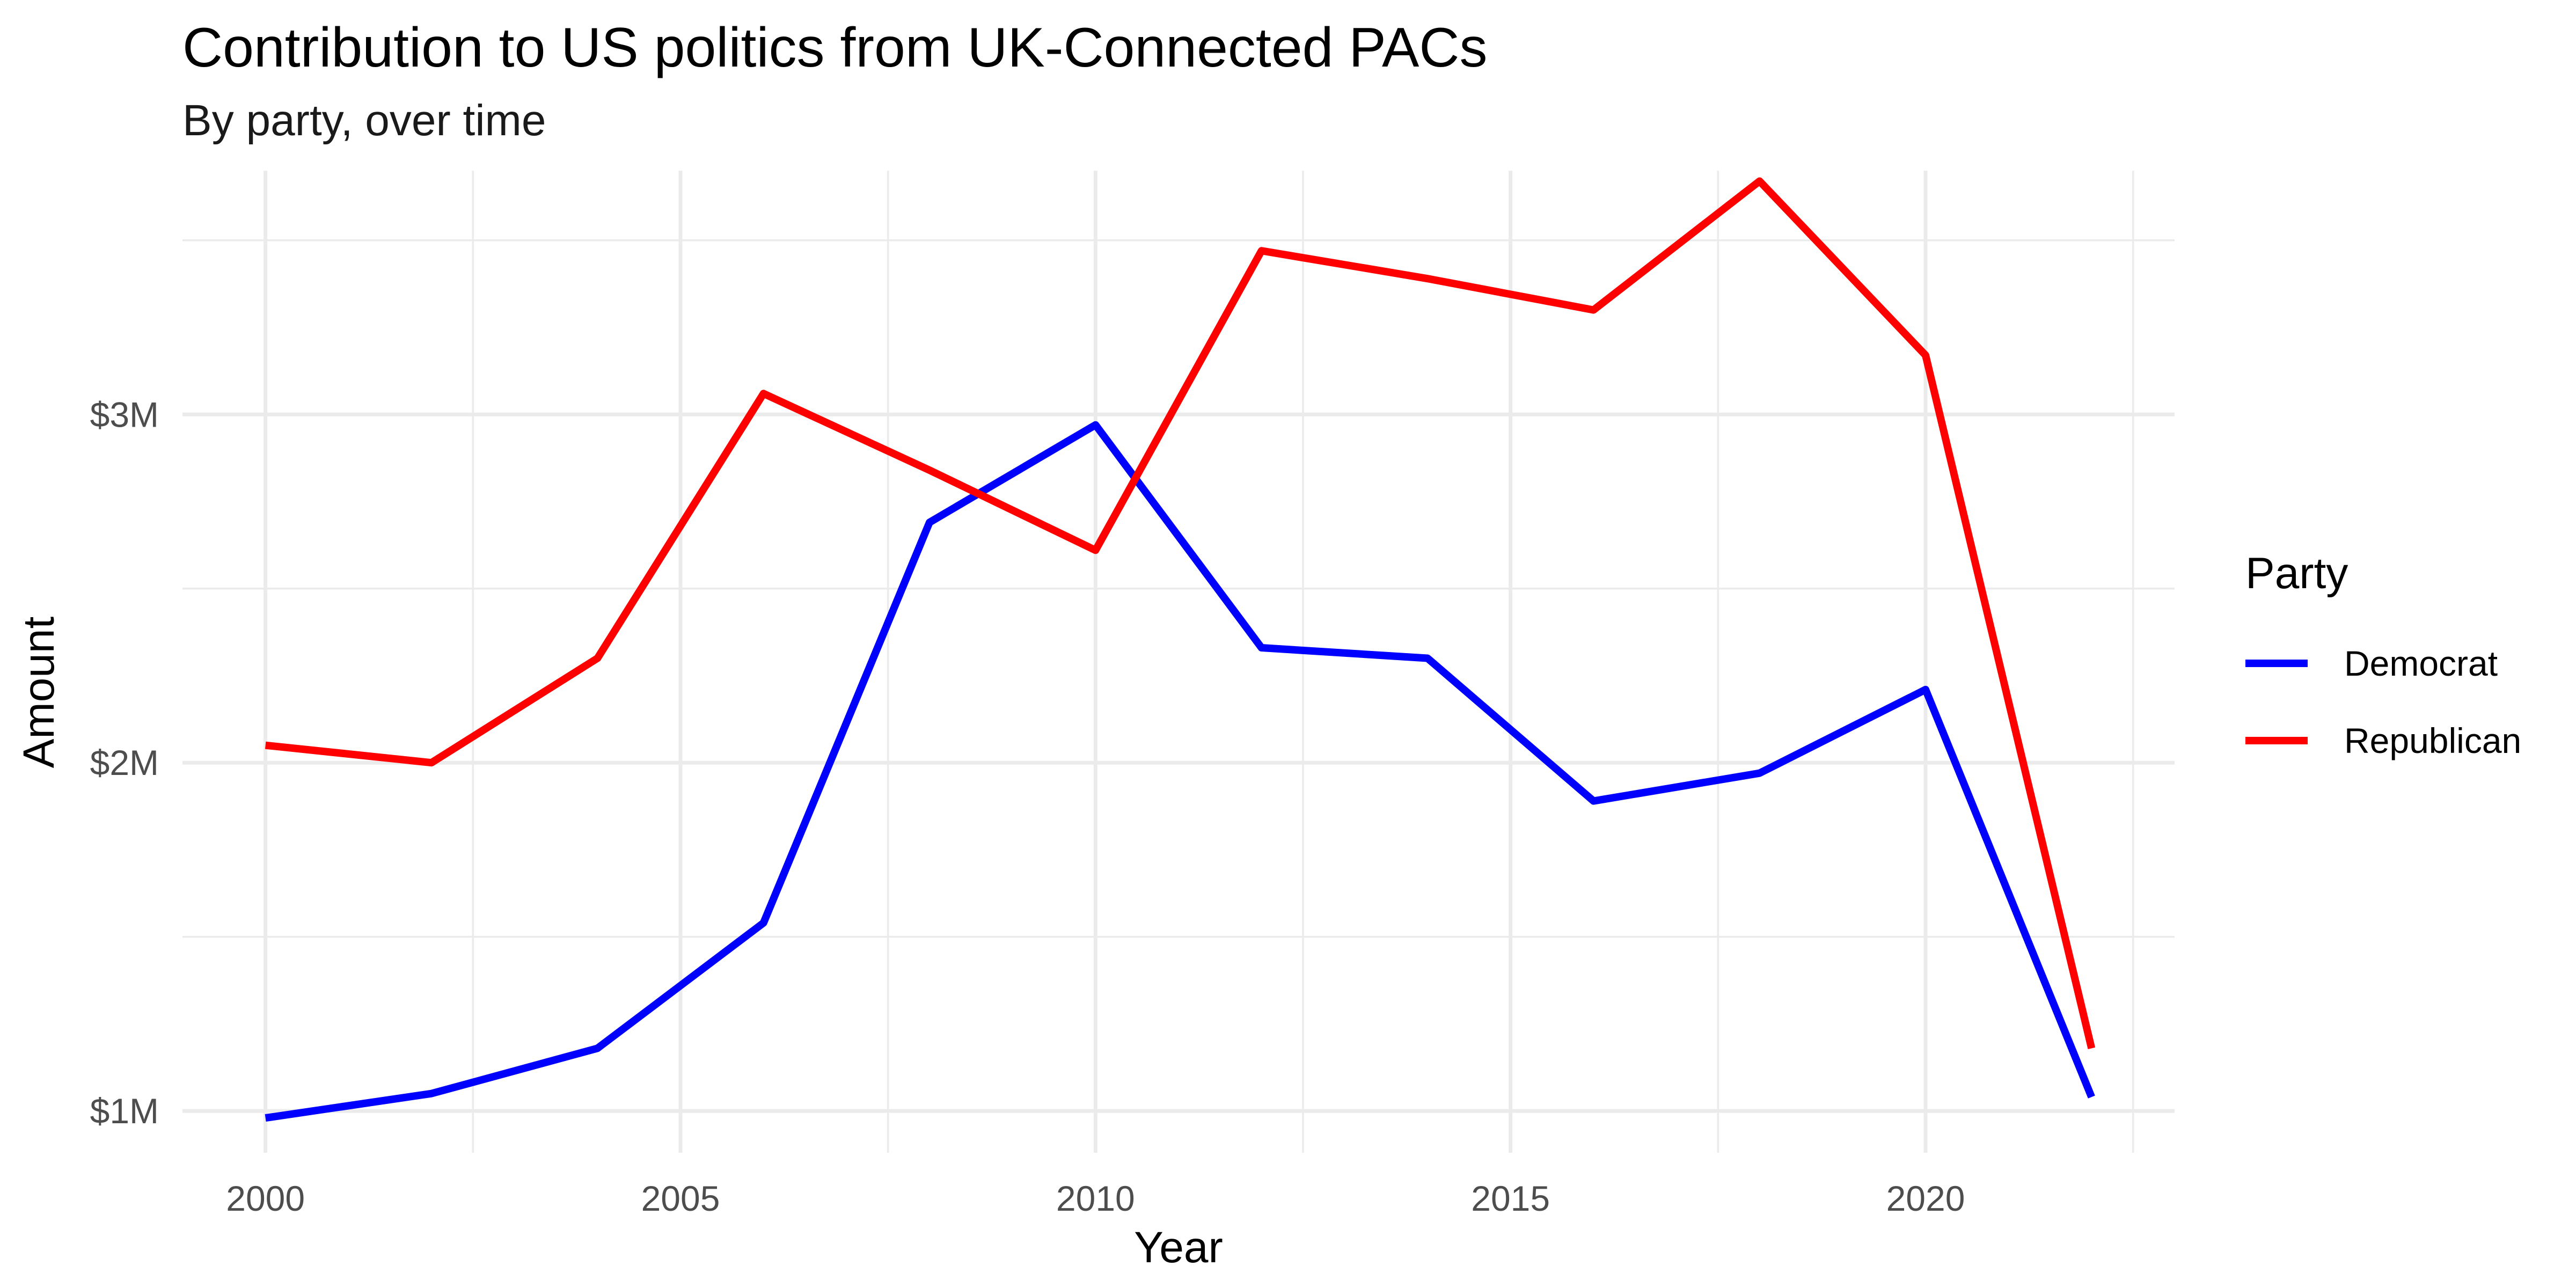 This screenshot has width=2576, height=1288. I want to click on x-tick-label: 2010, so click(1095, 1198).